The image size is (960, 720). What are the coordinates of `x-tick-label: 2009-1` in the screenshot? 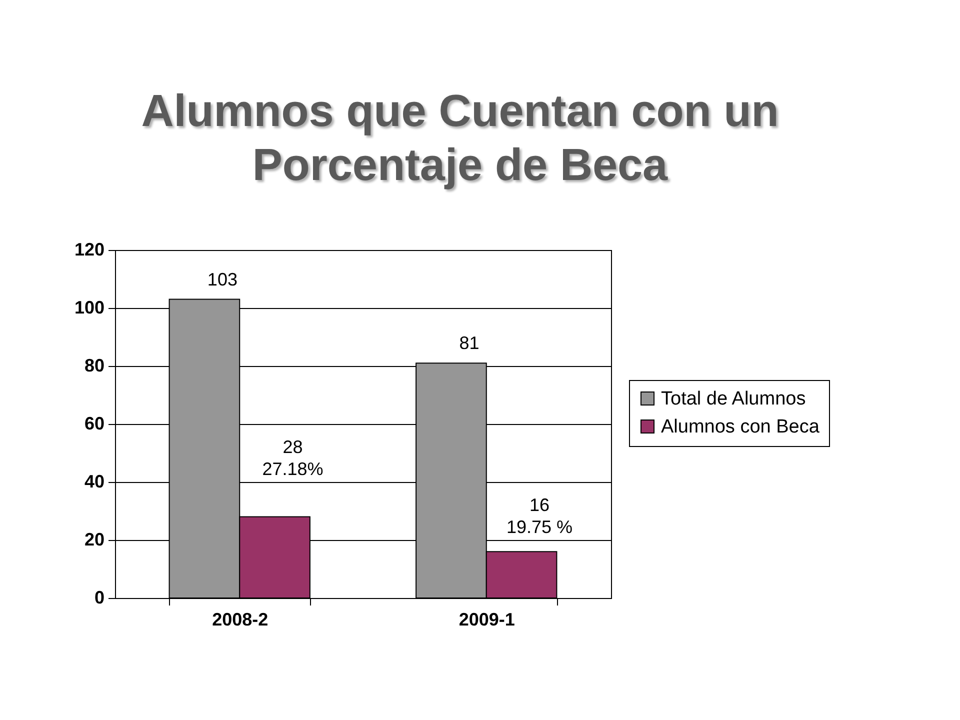 It's located at (486, 620).